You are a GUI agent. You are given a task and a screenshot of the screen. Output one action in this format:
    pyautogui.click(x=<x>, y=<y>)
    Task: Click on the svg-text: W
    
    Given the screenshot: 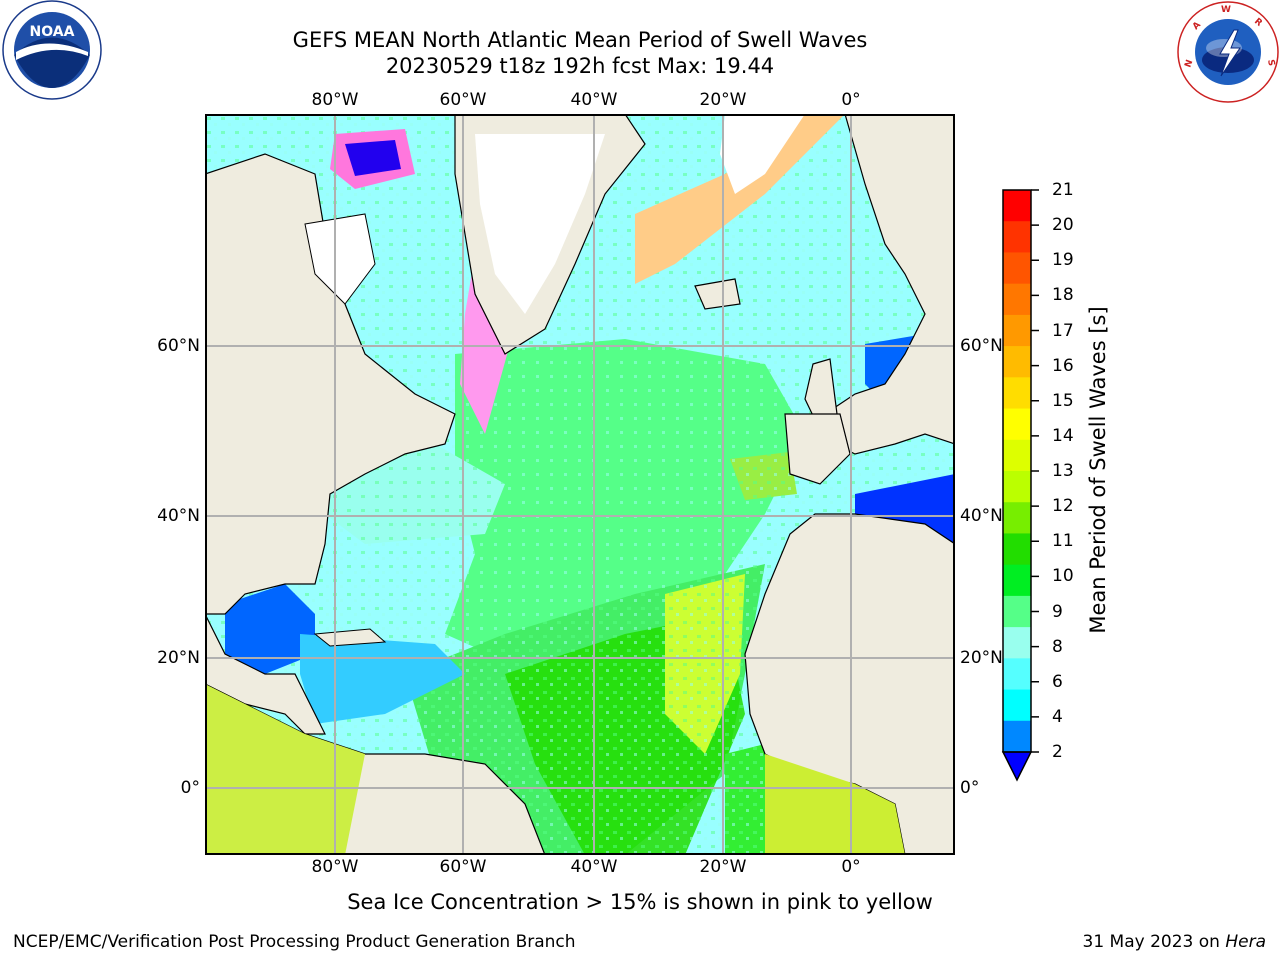 What is the action you would take?
    pyautogui.click(x=1226, y=10)
    